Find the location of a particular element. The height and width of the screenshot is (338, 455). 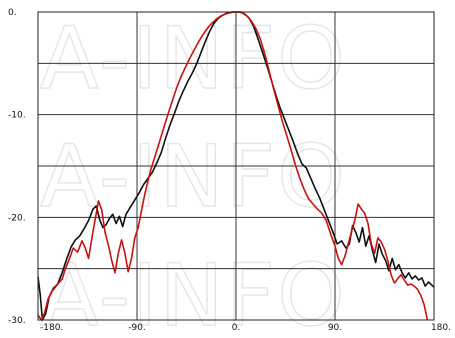

x-tick-label: 90. is located at coordinates (335, 328).